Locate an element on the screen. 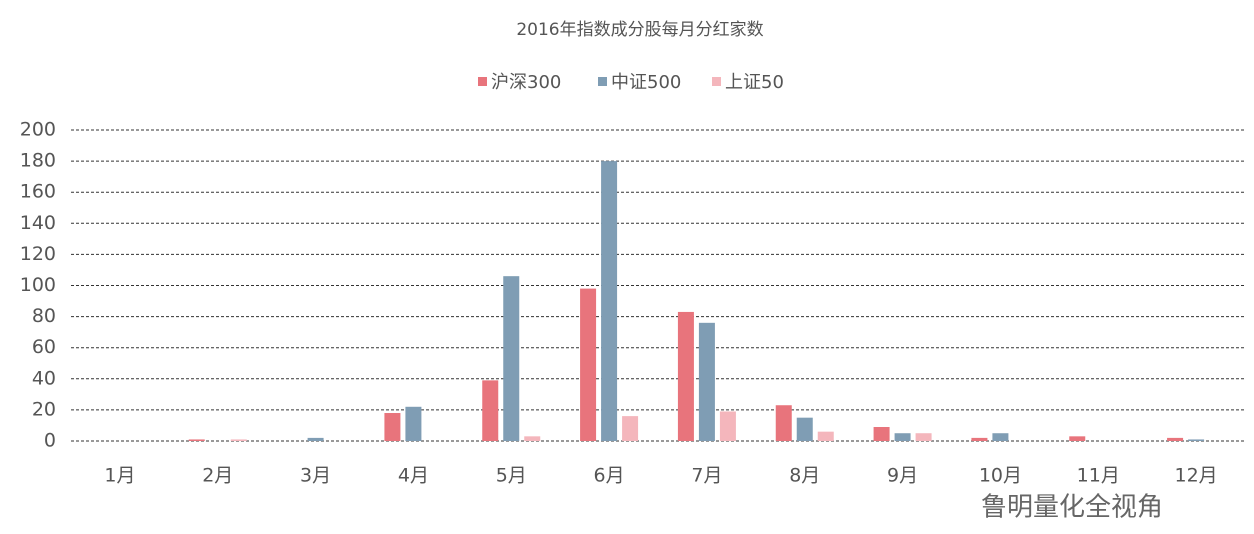 The width and height of the screenshot is (1254, 534). y-tick-label: 120 is located at coordinates (38, 254).